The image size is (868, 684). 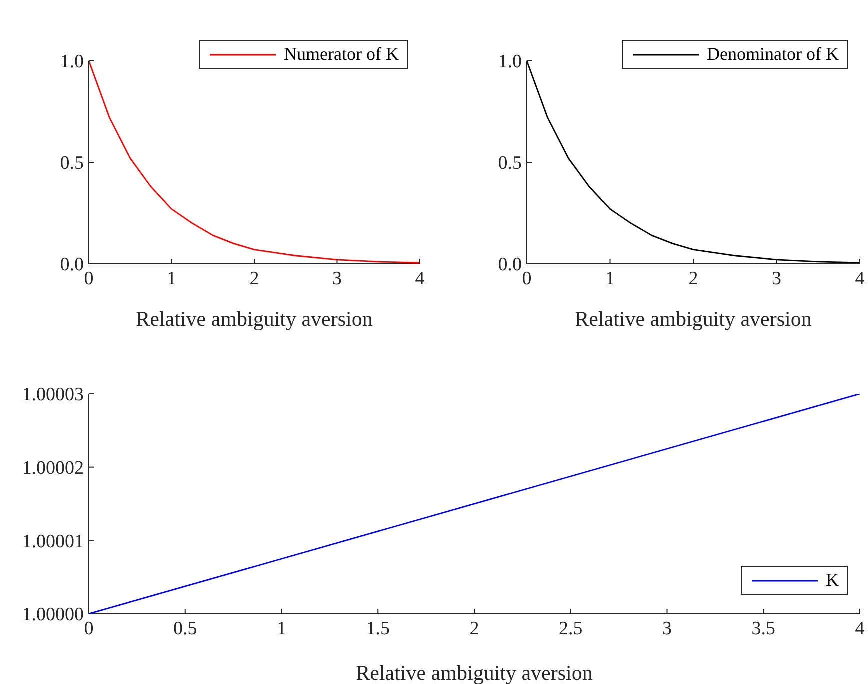 What do you see at coordinates (764, 629) in the screenshot?
I see `x-tick-label: 3.5` at bounding box center [764, 629].